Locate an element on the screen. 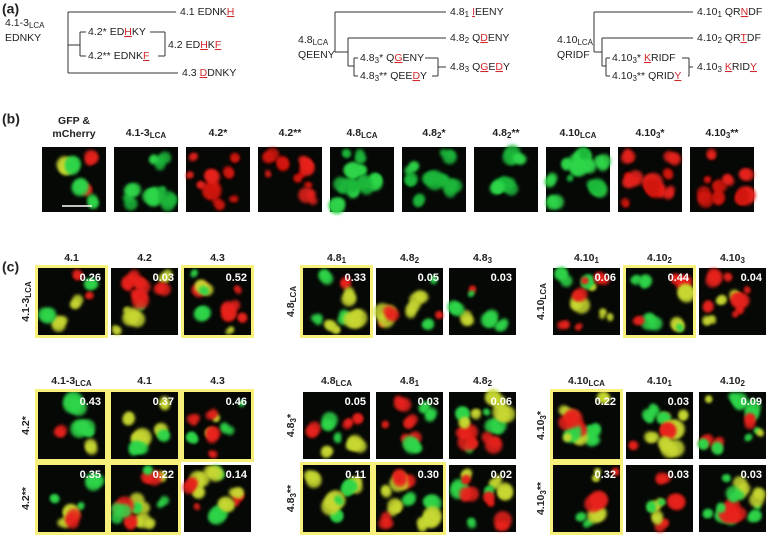  mutation: T is located at coordinates (743, 38).